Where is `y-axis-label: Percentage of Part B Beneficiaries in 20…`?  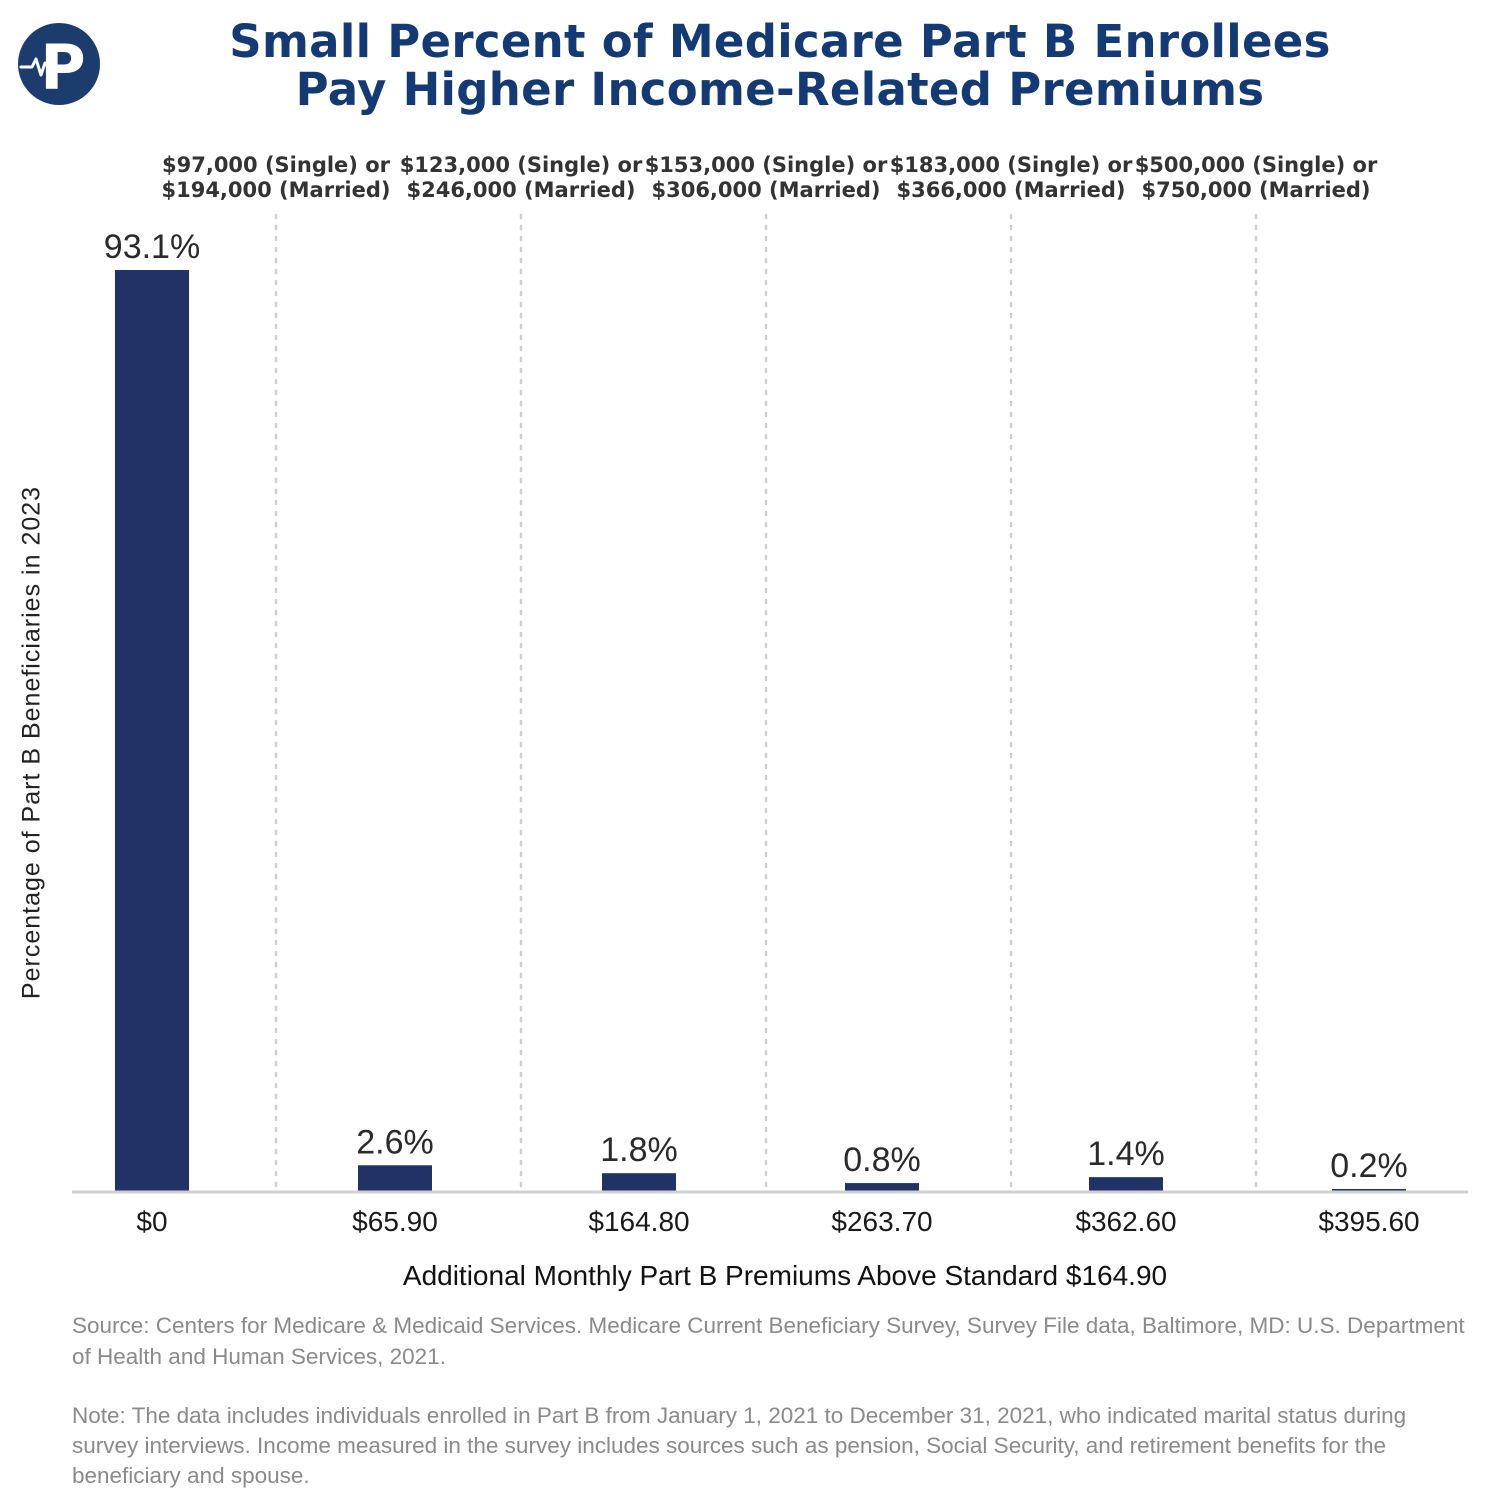 y-axis-label: Percentage of Part B Beneficiaries in 20… is located at coordinates (31, 742).